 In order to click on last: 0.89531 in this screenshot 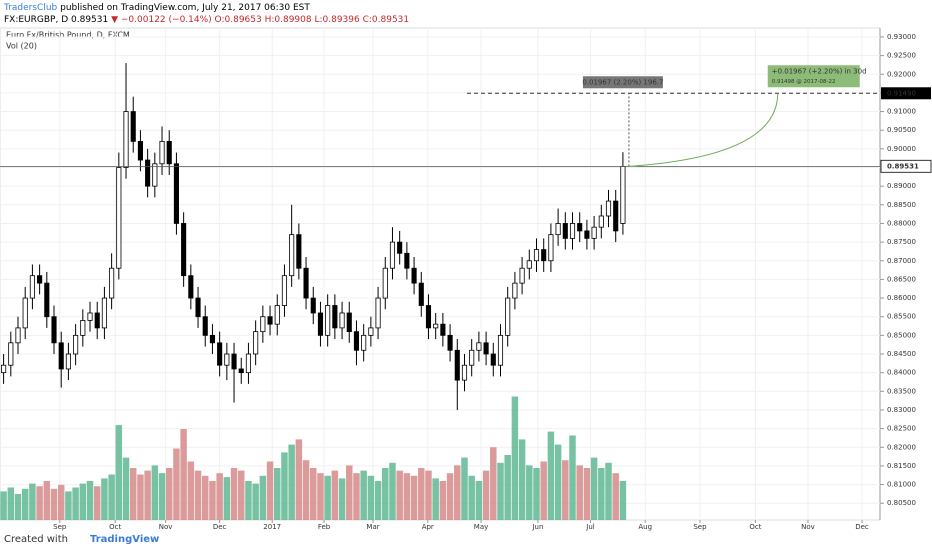, I will do `click(90, 20)`.